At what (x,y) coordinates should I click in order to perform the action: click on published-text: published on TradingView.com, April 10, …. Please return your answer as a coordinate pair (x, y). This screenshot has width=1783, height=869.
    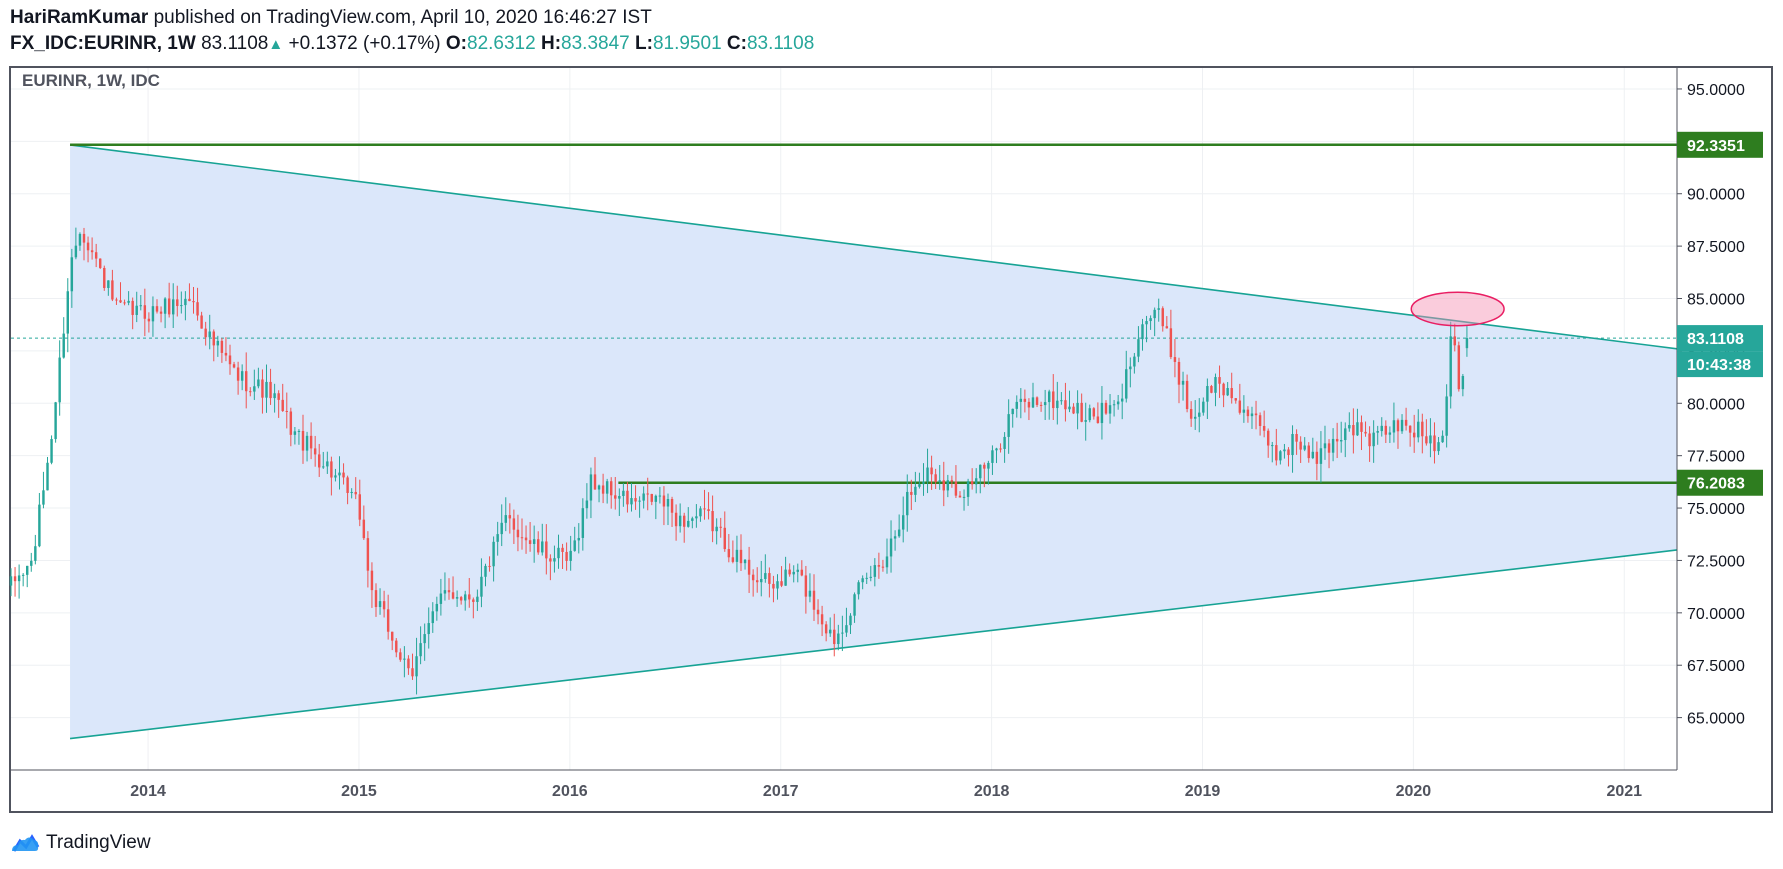
    Looking at the image, I should click on (402, 17).